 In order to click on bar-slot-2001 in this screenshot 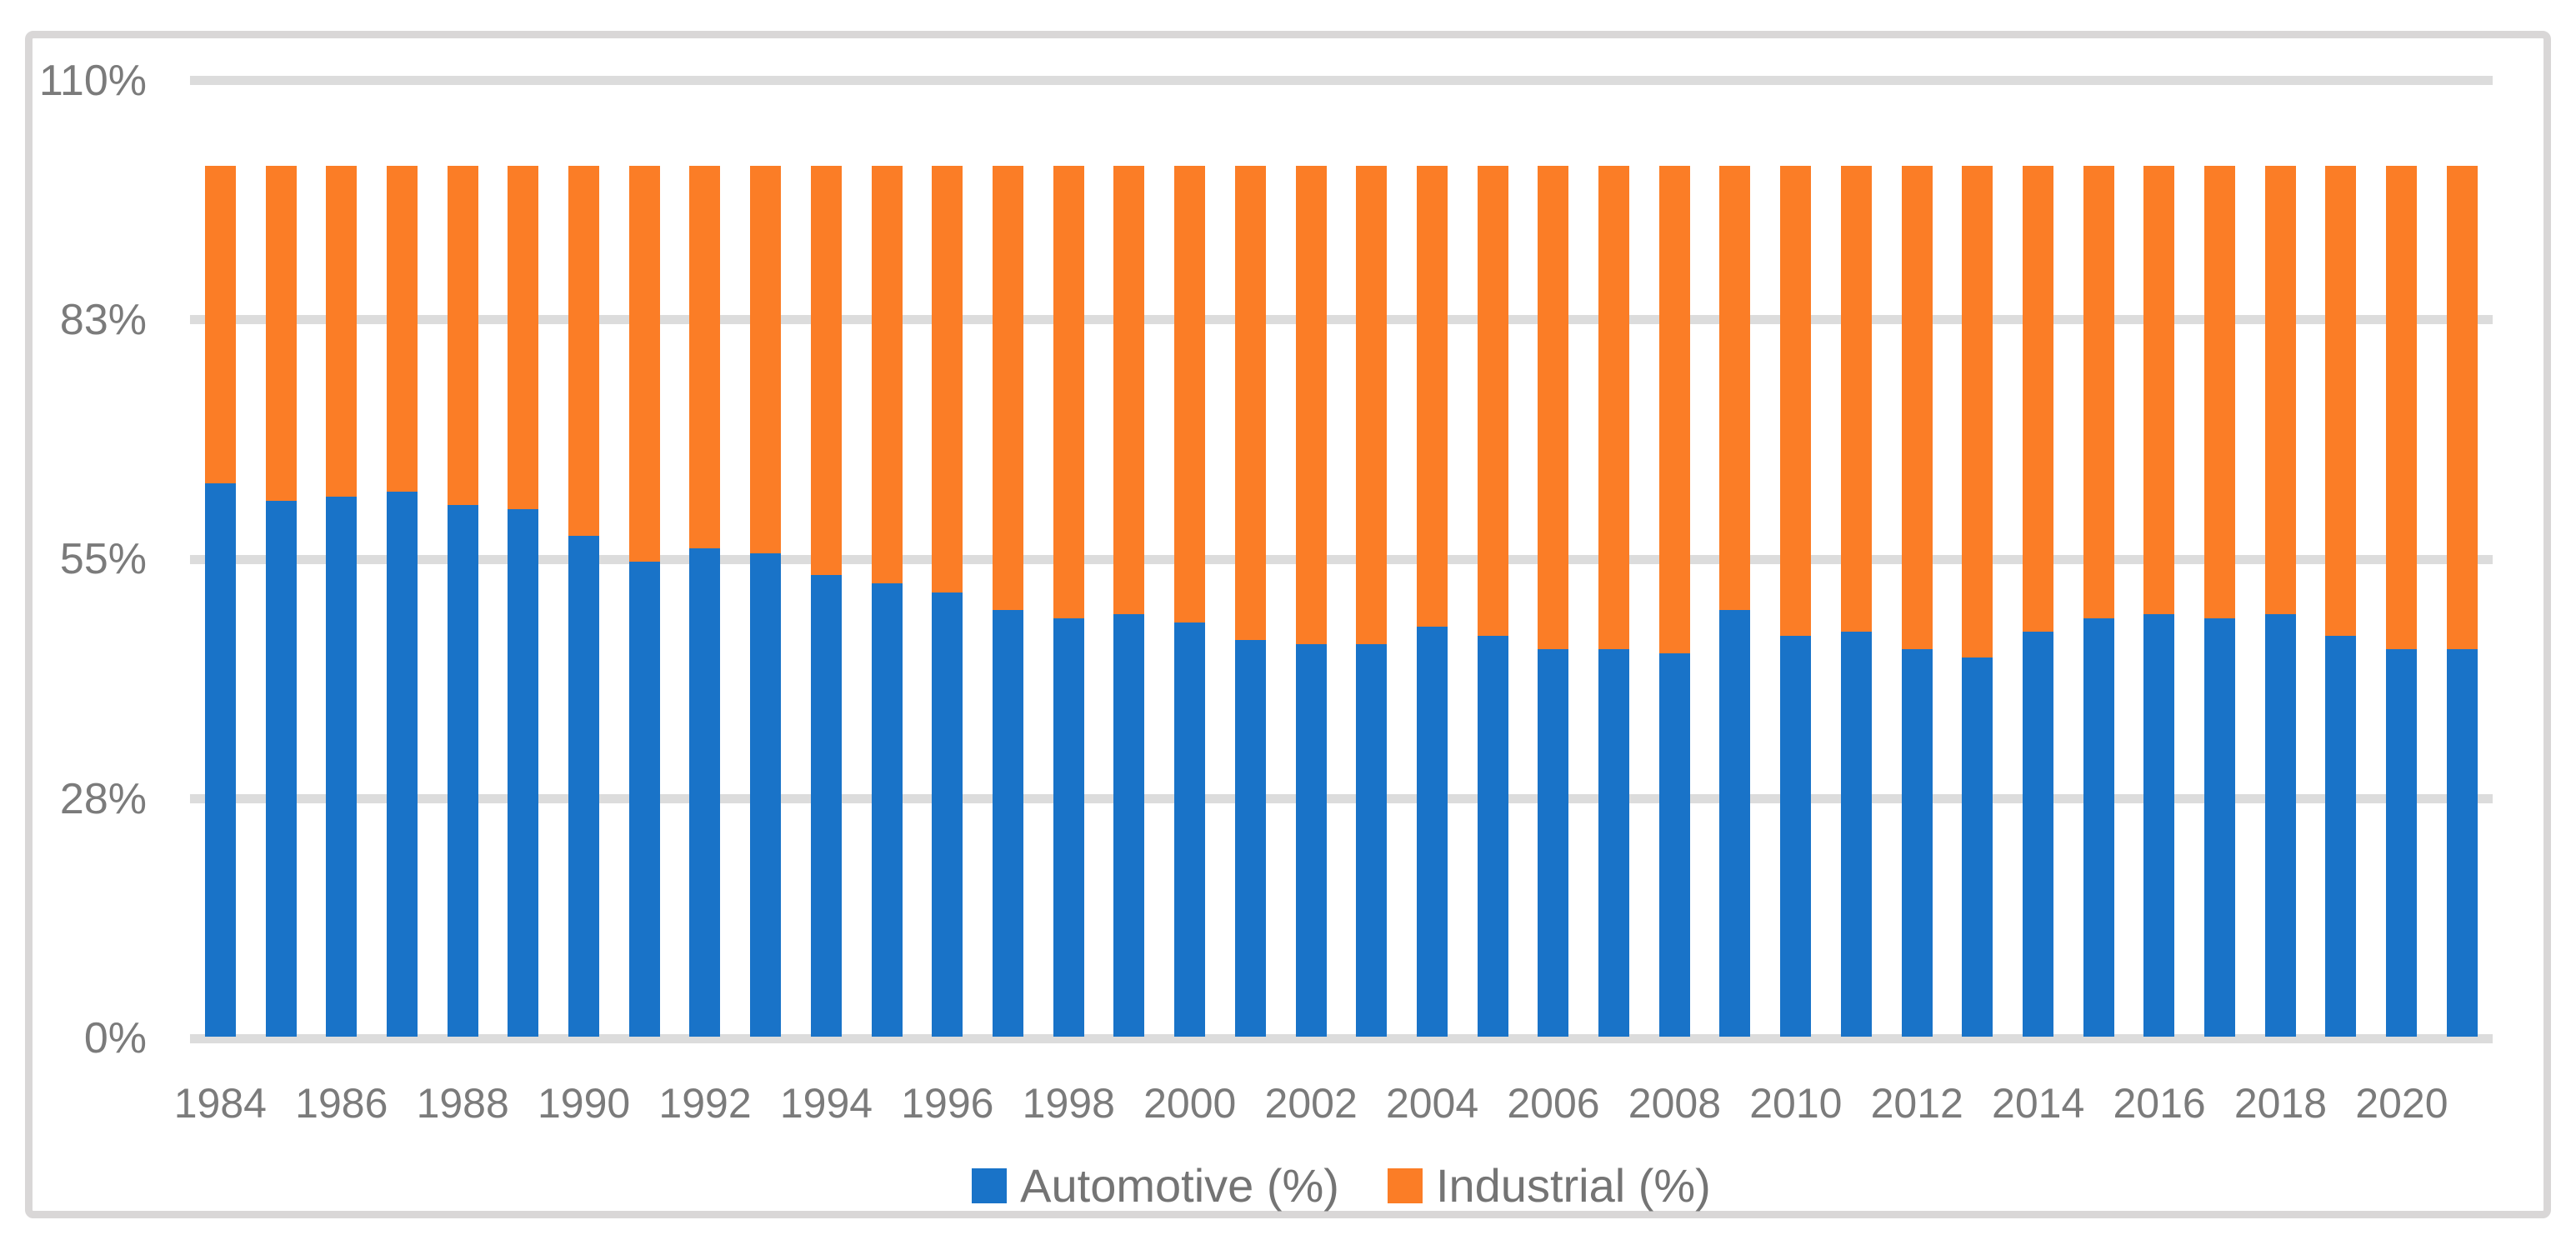, I will do `click(1251, 601)`.